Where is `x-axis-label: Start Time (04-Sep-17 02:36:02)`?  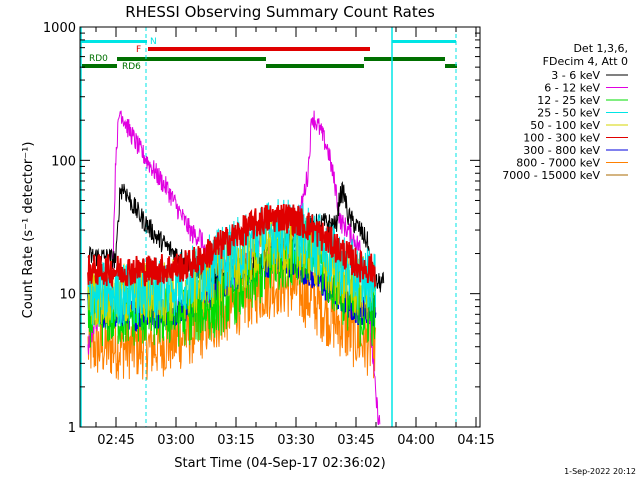 x-axis-label: Start Time (04-Sep-17 02:36:02) is located at coordinates (279, 463).